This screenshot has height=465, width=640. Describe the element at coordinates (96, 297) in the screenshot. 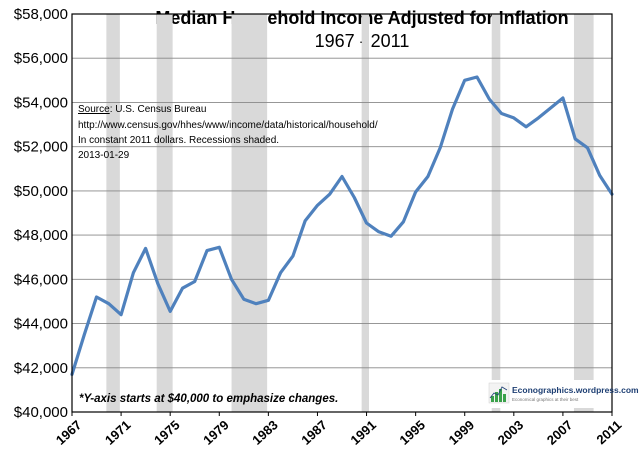

I see `data-point-1969` at that location.